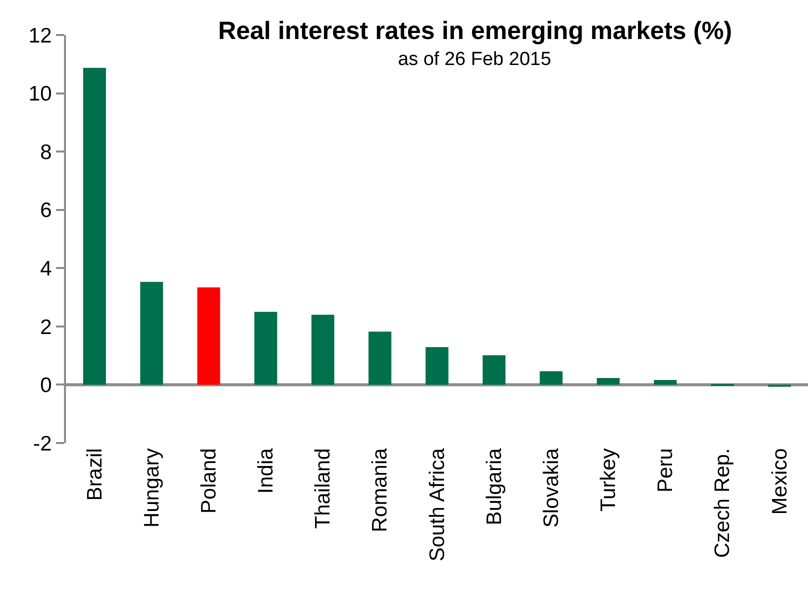 The width and height of the screenshot is (808, 603). Describe the element at coordinates (40, 94) in the screenshot. I see `y-tick-label: 10` at that location.